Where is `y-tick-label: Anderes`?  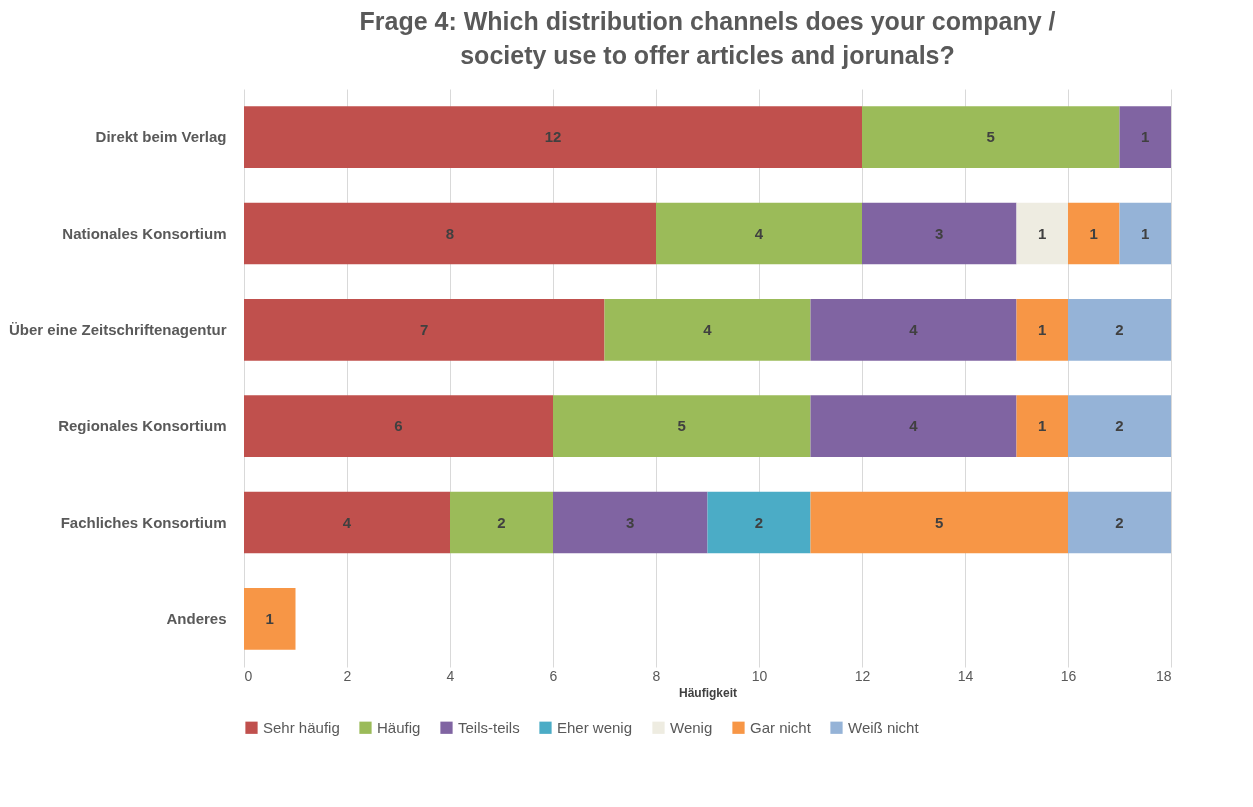
y-tick-label: Anderes is located at coordinates (196, 618).